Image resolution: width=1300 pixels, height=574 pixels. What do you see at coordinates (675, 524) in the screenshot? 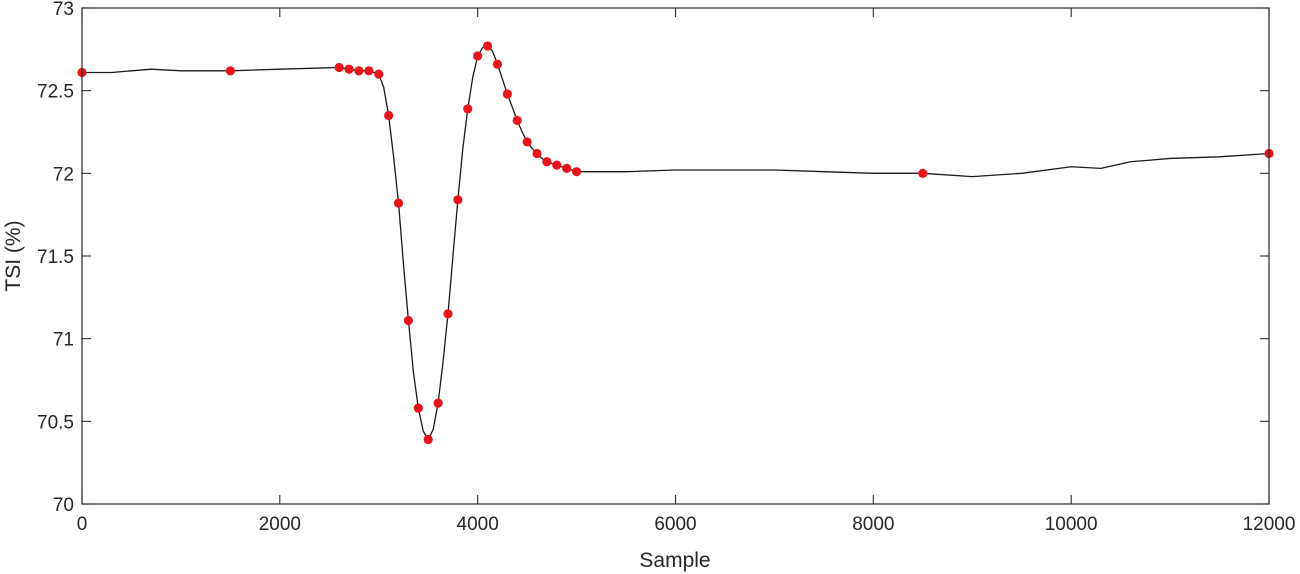
I see `x-tick-label: 6000` at bounding box center [675, 524].